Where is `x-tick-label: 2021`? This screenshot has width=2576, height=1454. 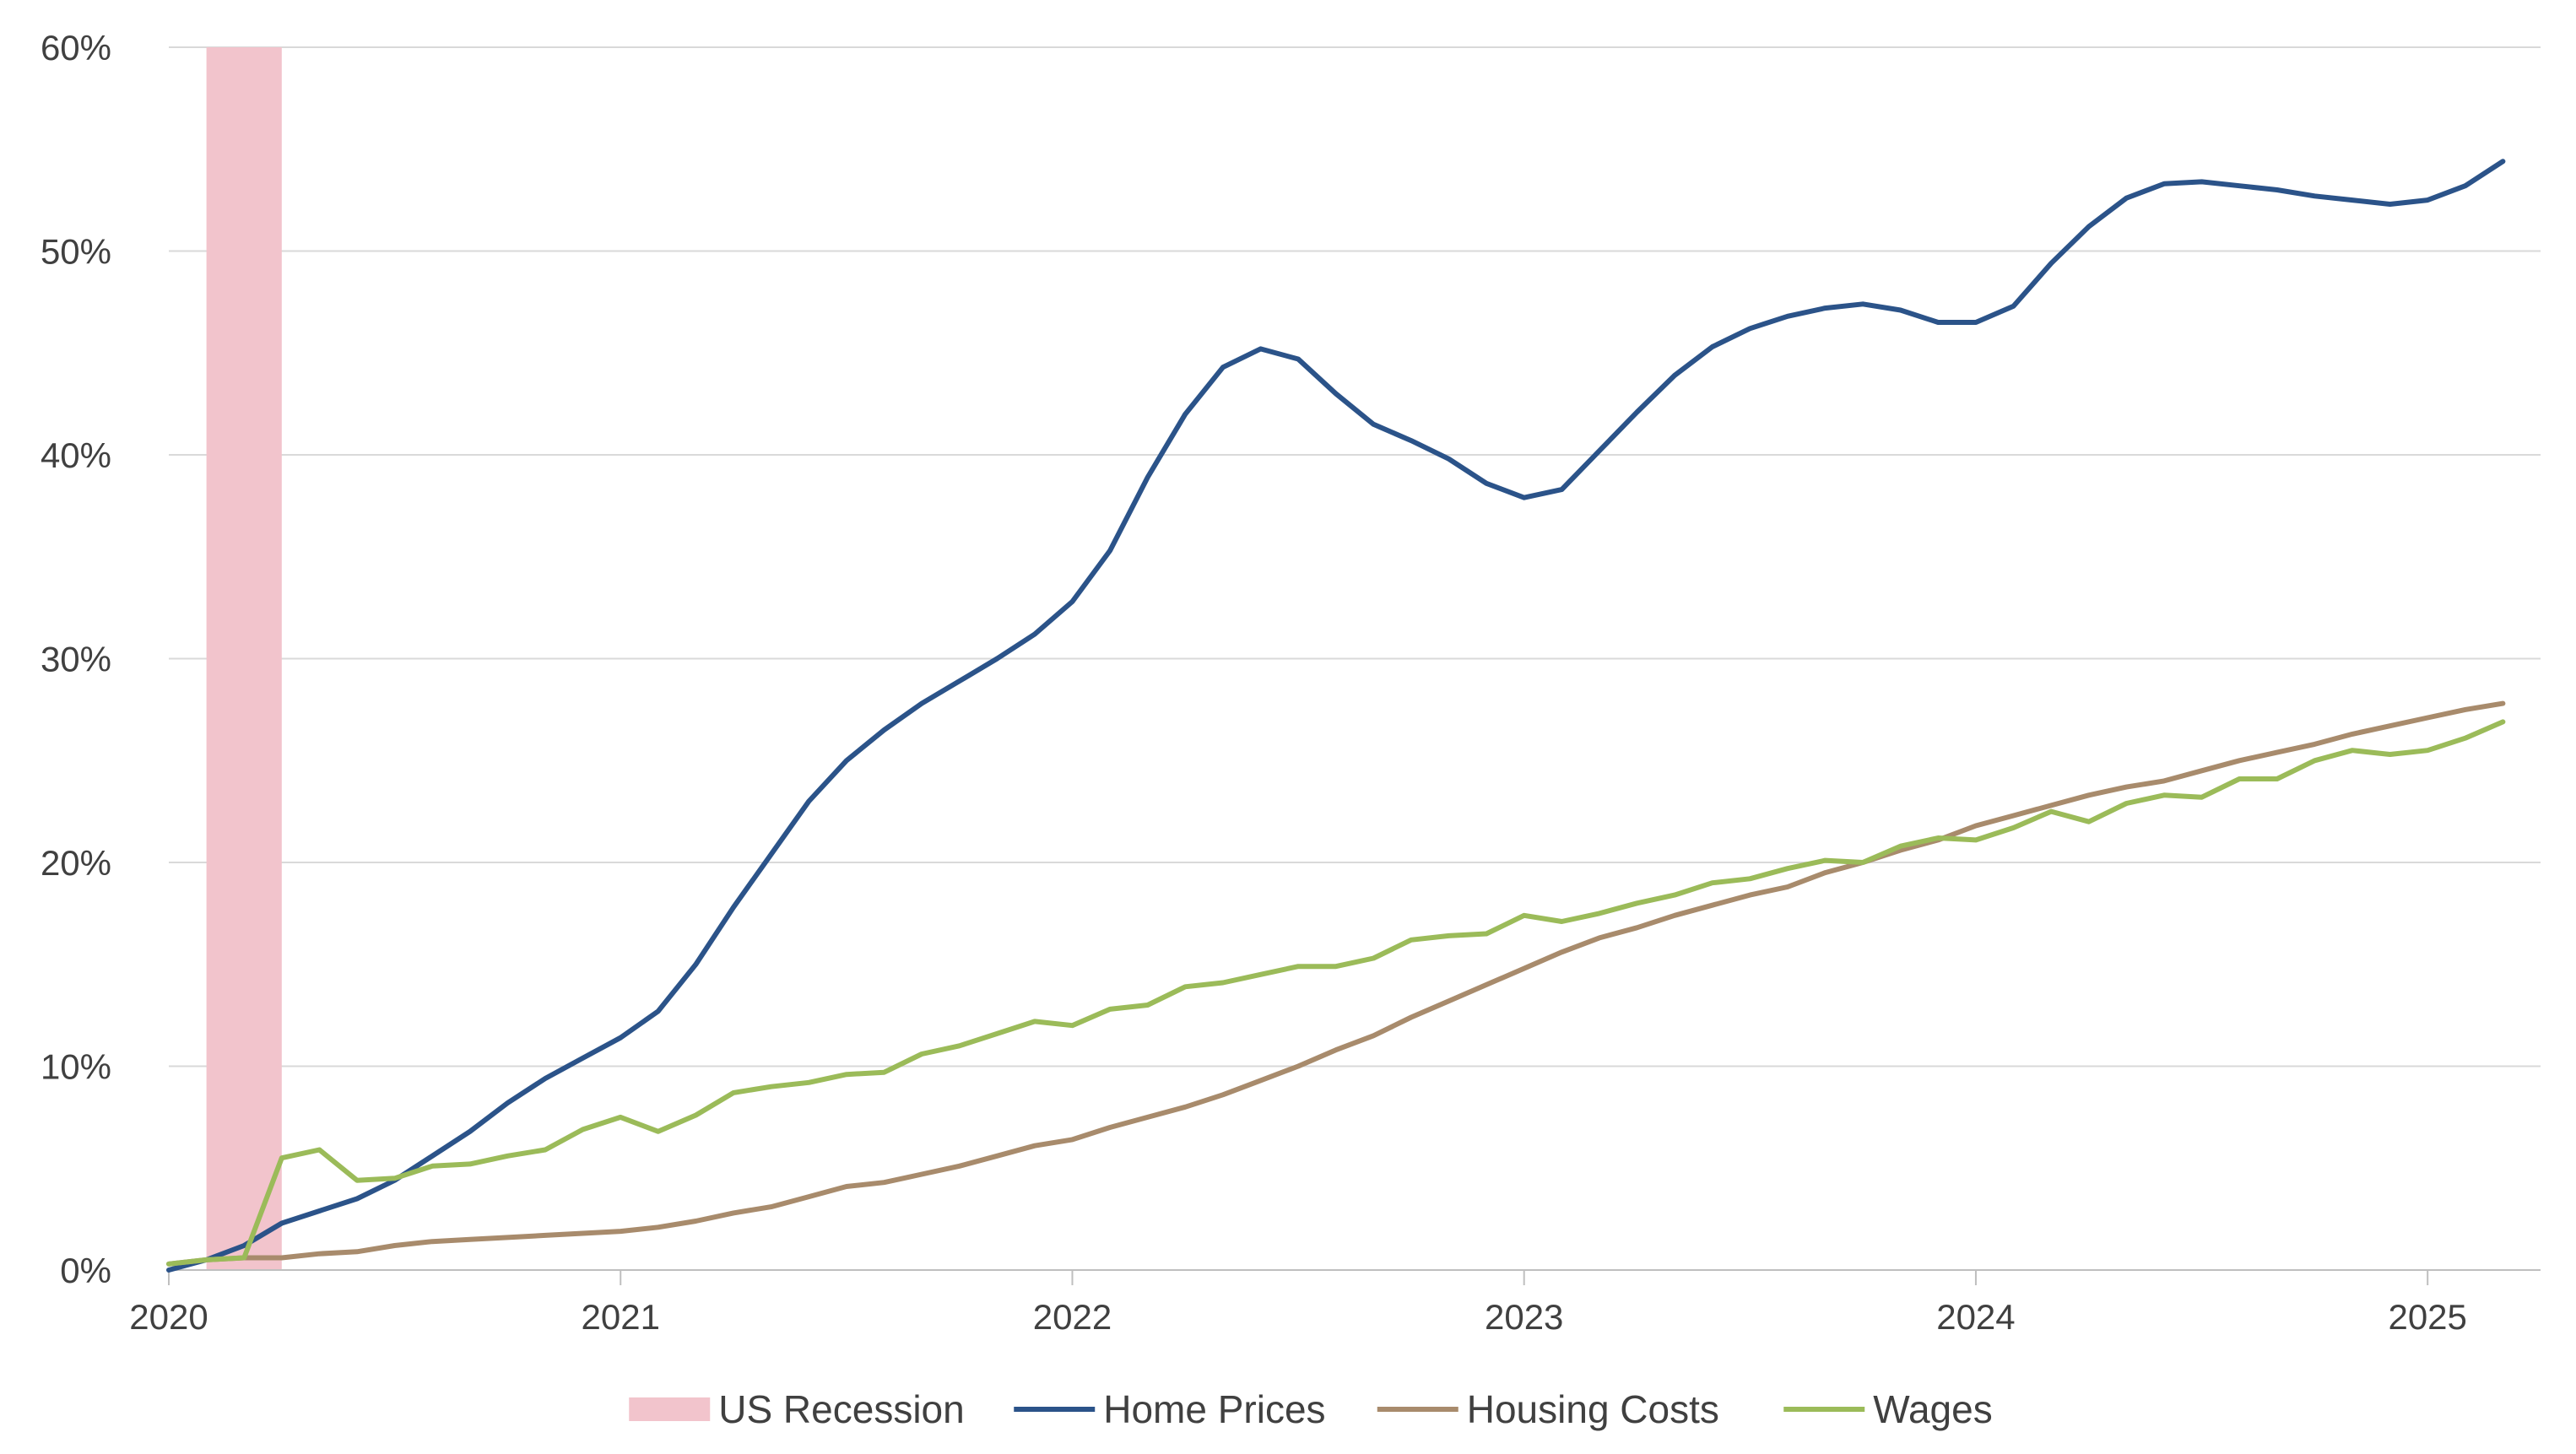 x-tick-label: 2021 is located at coordinates (621, 1317).